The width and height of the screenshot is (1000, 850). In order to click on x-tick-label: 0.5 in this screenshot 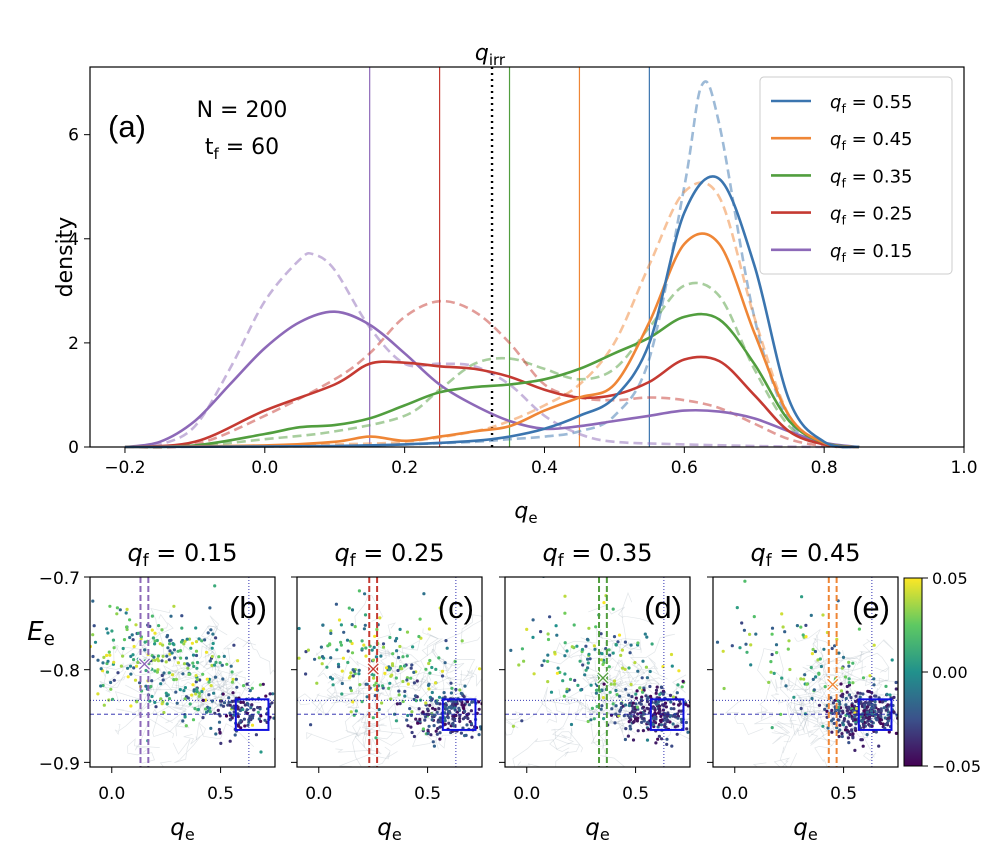, I will do `click(220, 794)`.